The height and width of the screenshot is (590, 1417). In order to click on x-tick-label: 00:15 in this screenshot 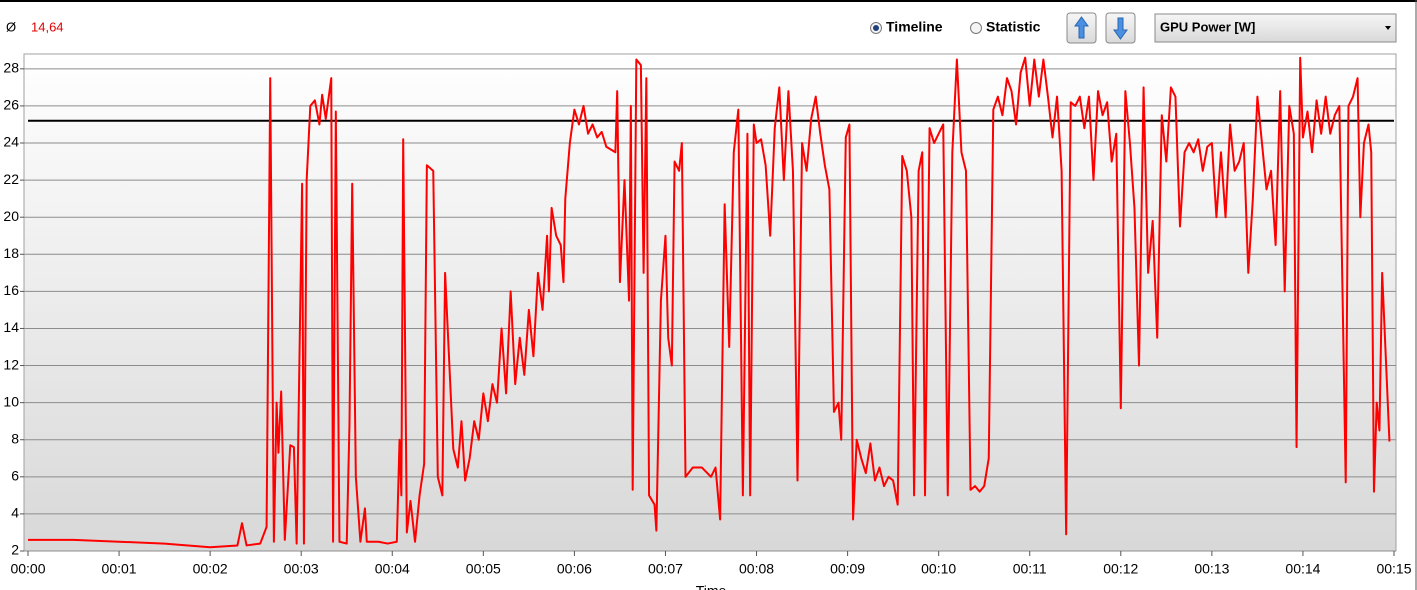, I will do `click(1393, 569)`.